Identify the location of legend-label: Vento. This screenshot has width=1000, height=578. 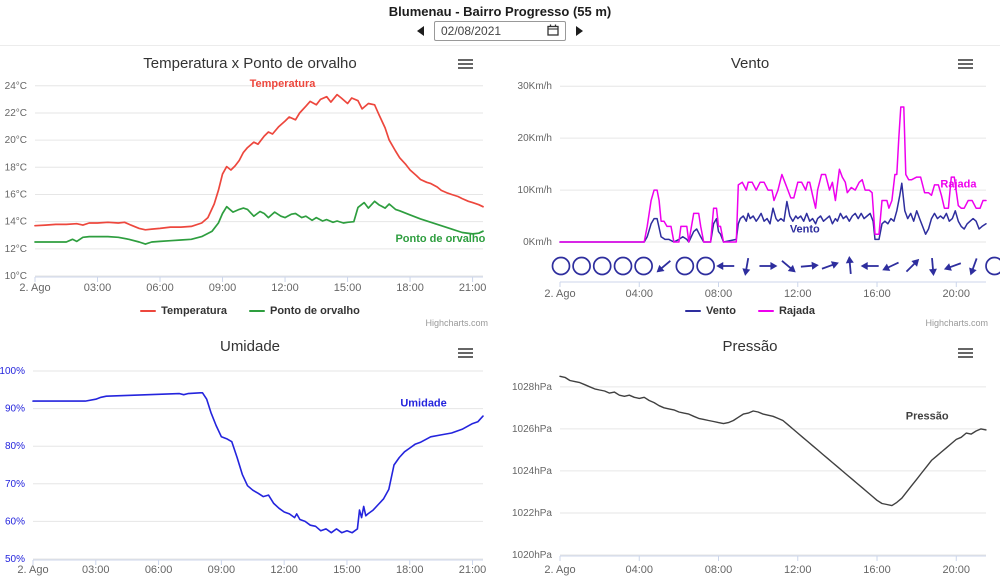
(720, 311).